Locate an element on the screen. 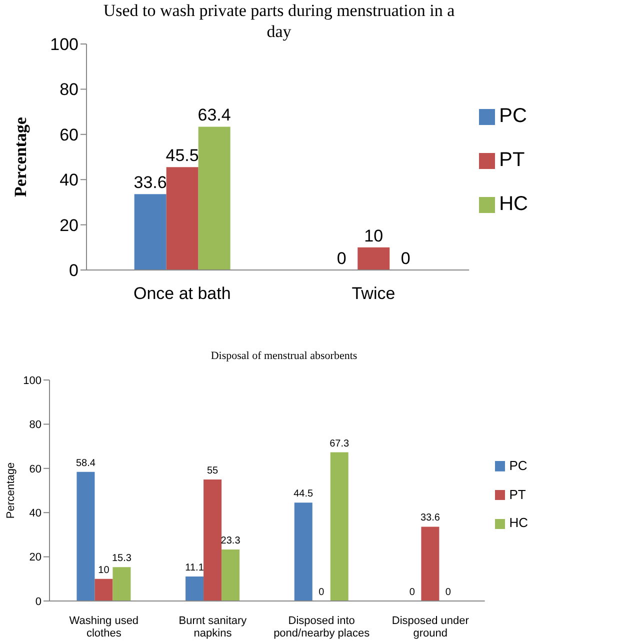  x-tick-label: Twice is located at coordinates (374, 293).